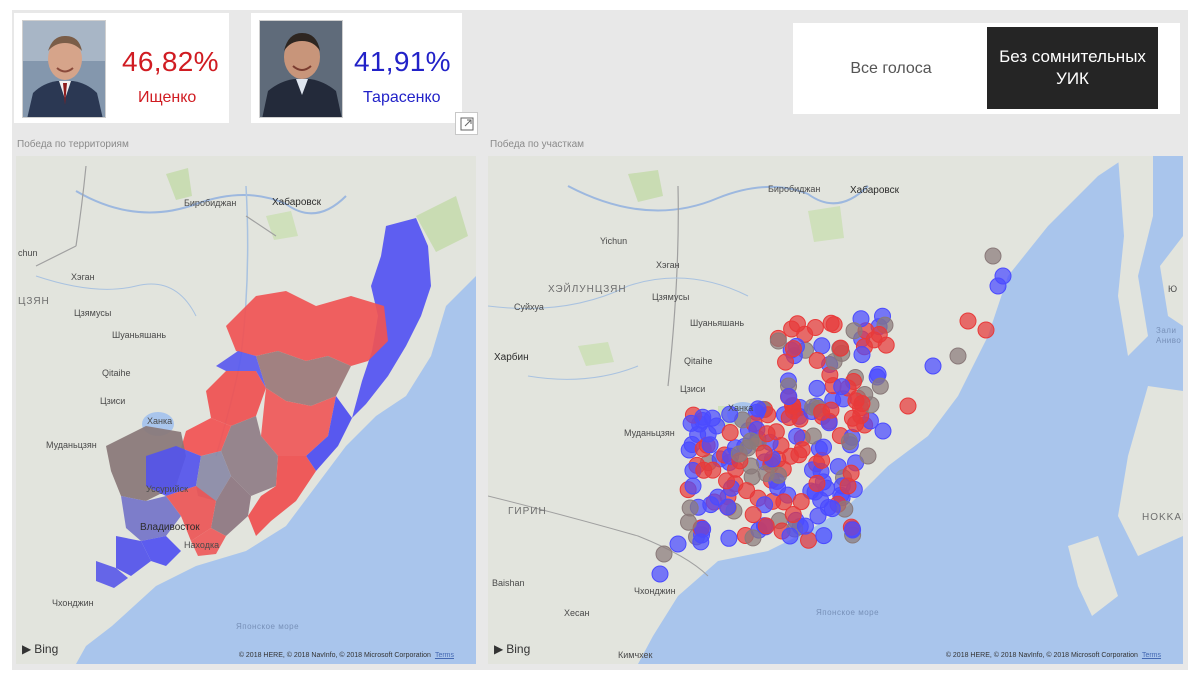  I want to click on map-label-tsisi-right: Цзиси, so click(693, 389).